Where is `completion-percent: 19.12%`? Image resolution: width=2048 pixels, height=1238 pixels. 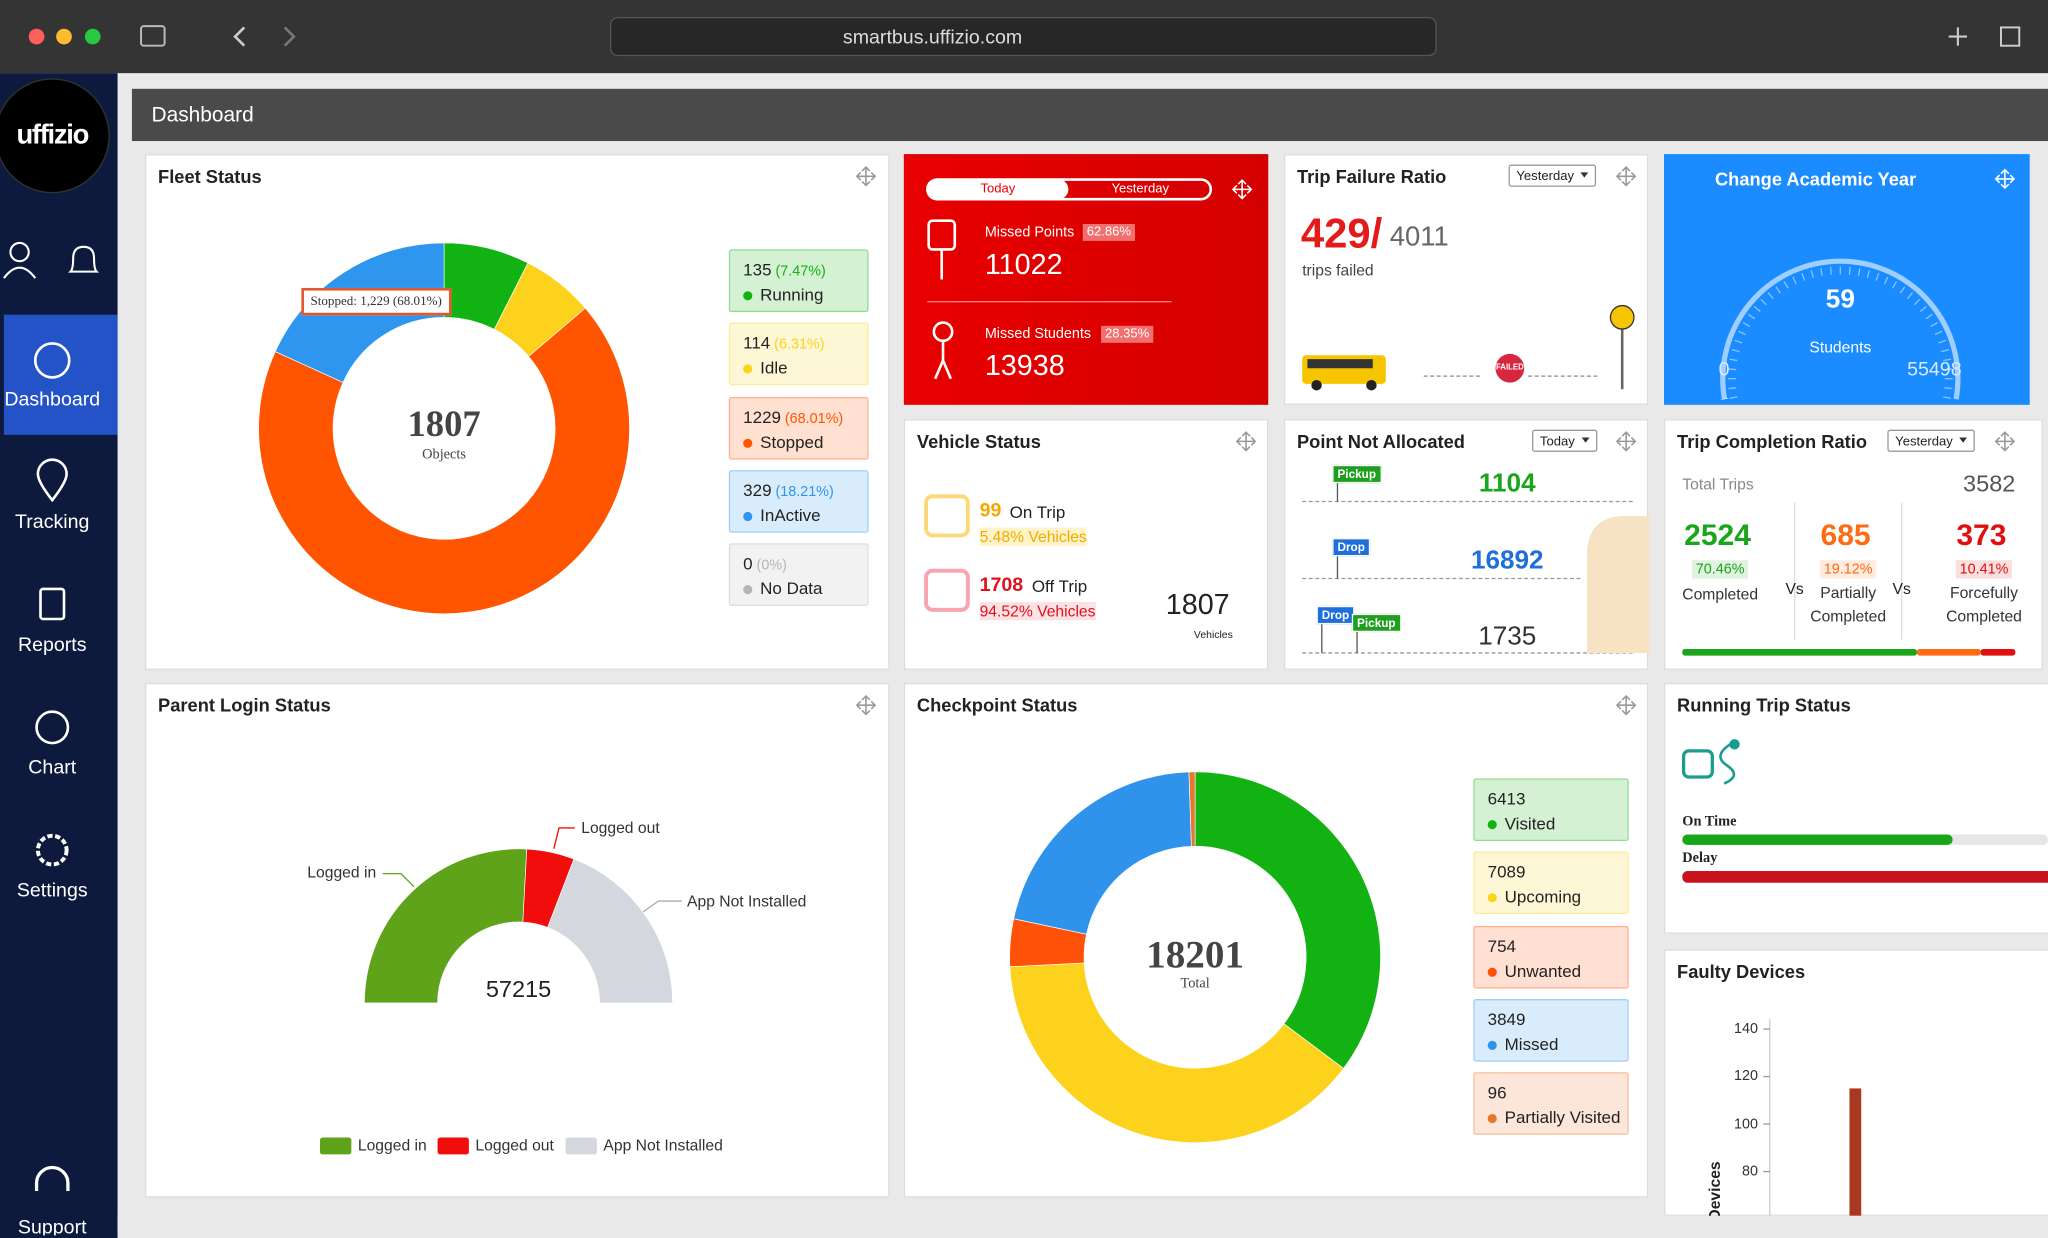
completion-percent: 19.12% is located at coordinates (1848, 569).